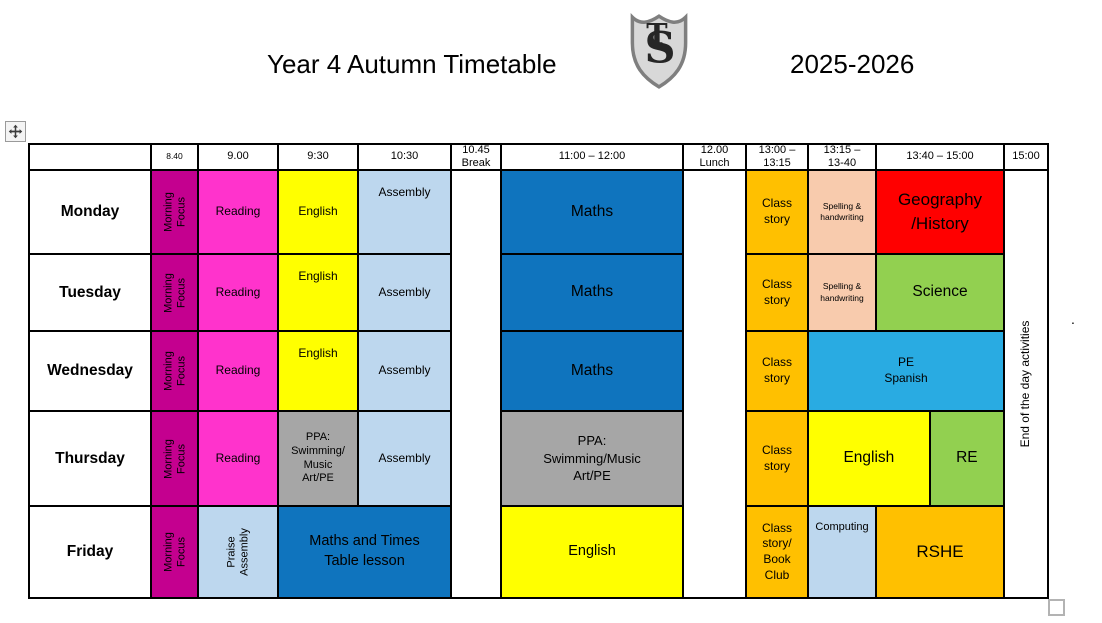 Image resolution: width=1102 pixels, height=623 pixels. I want to click on day-label: Monday, so click(90, 212).